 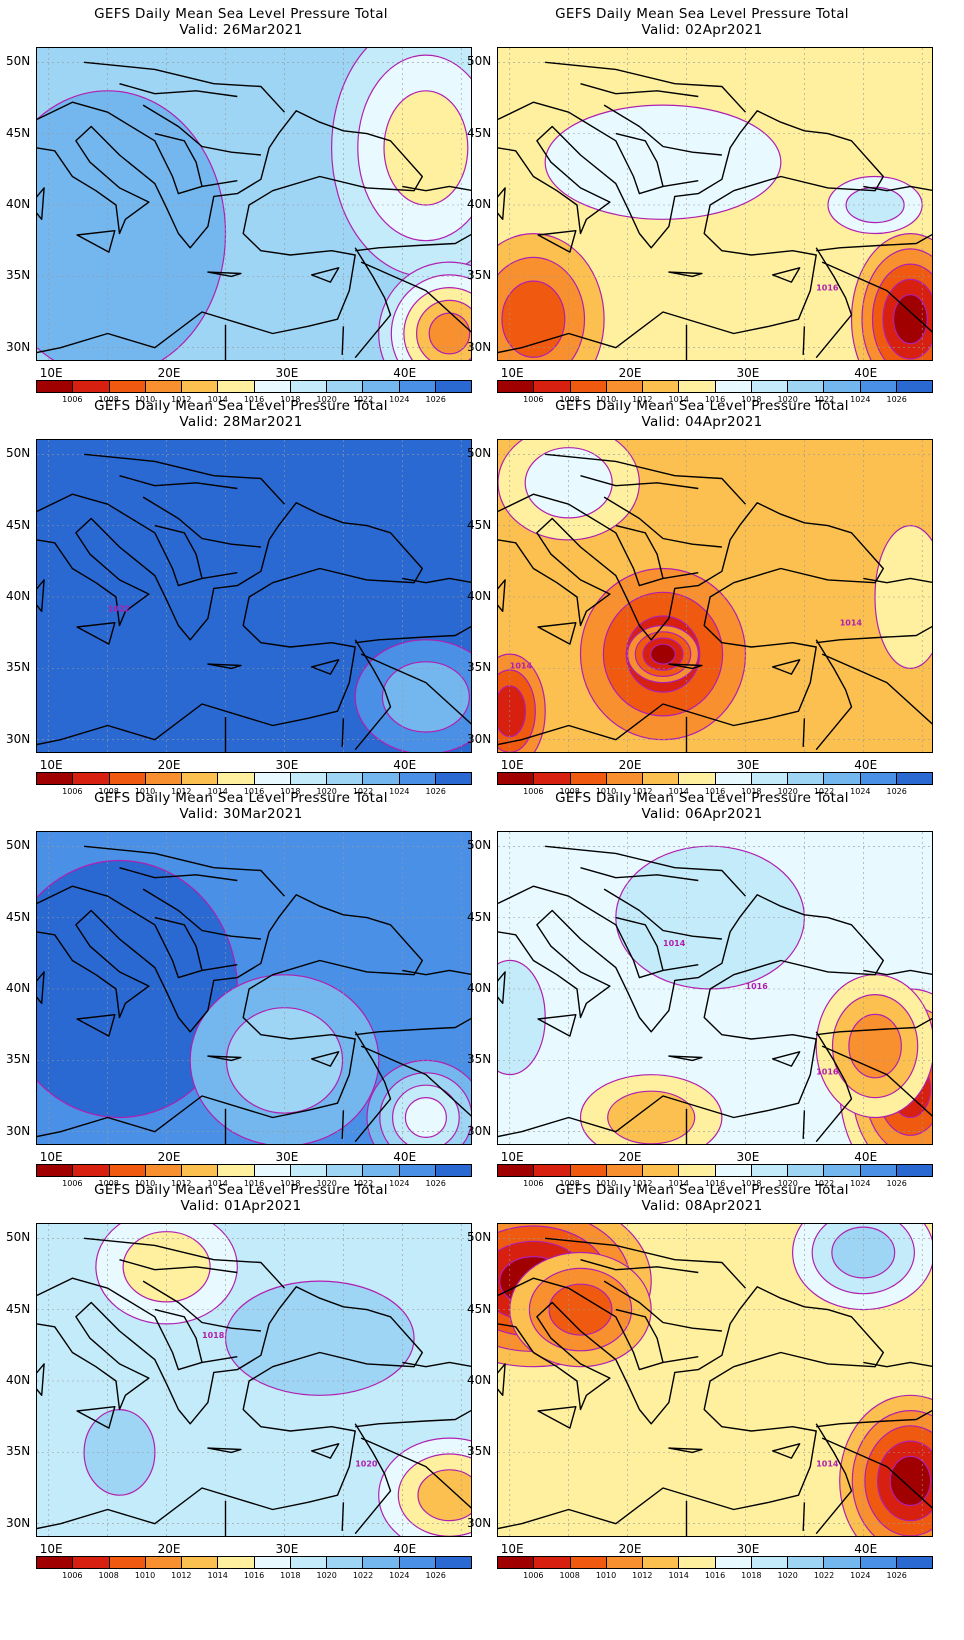 What do you see at coordinates (569, 791) in the screenshot?
I see `colorbar-level-label: 1008` at bounding box center [569, 791].